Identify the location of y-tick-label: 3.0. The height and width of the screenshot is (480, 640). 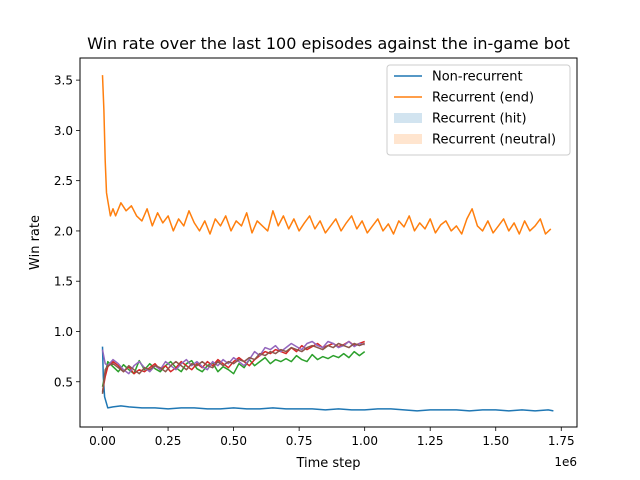
(63, 131).